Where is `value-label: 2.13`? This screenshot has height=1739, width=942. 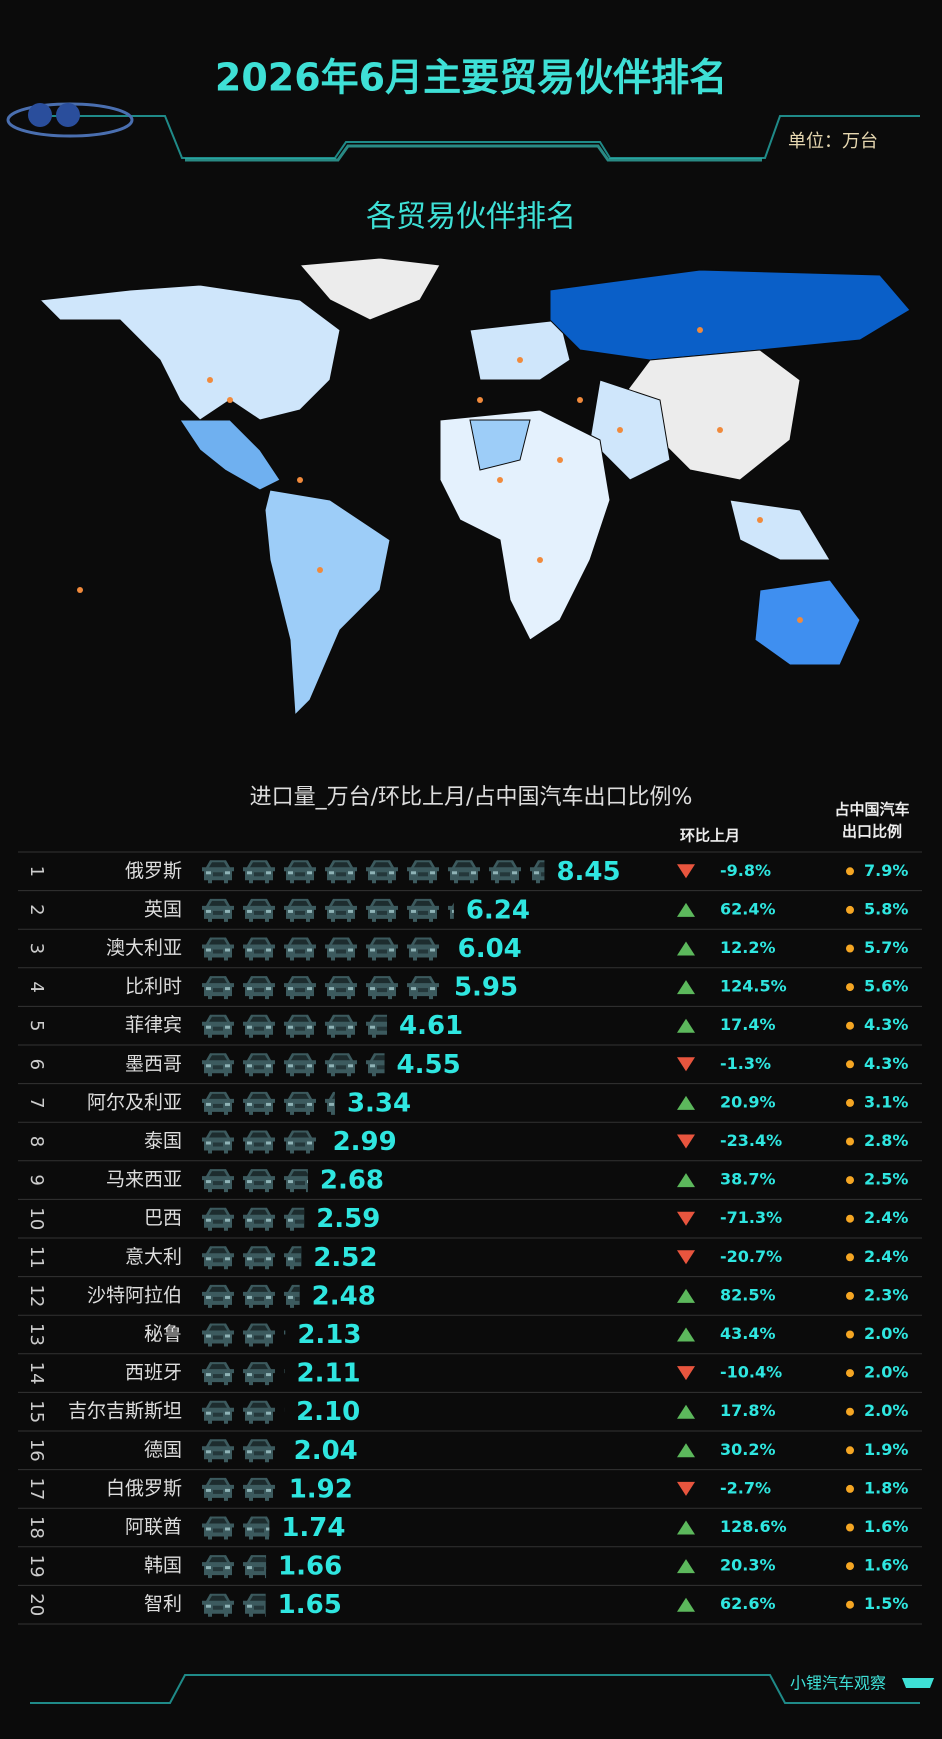
value-label: 2.13 is located at coordinates (329, 1335).